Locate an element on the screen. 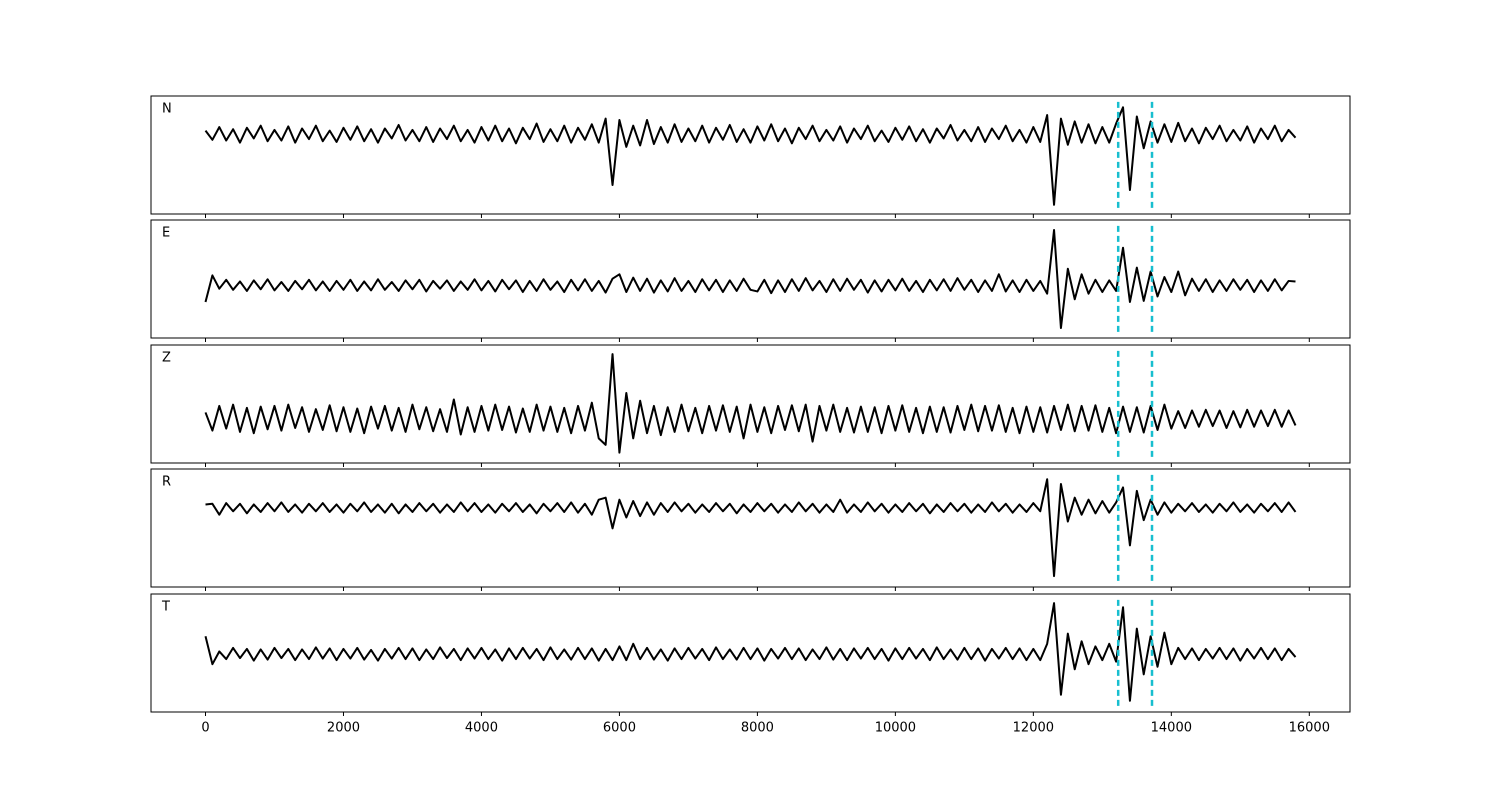  x-tick-label: 16000 is located at coordinates (1309, 728).